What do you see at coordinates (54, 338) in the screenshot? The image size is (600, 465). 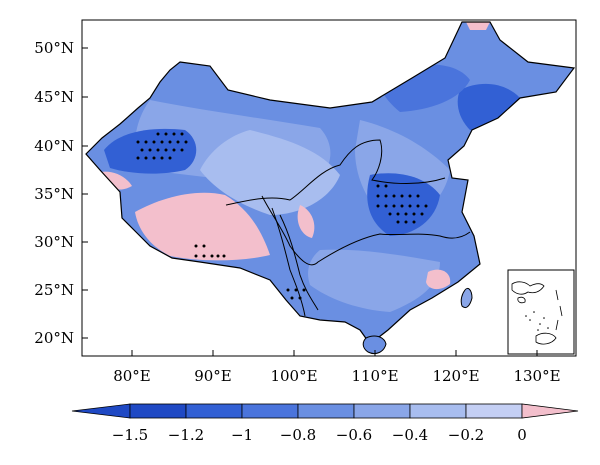 I see `lat-label-20: 20°N` at bounding box center [54, 338].